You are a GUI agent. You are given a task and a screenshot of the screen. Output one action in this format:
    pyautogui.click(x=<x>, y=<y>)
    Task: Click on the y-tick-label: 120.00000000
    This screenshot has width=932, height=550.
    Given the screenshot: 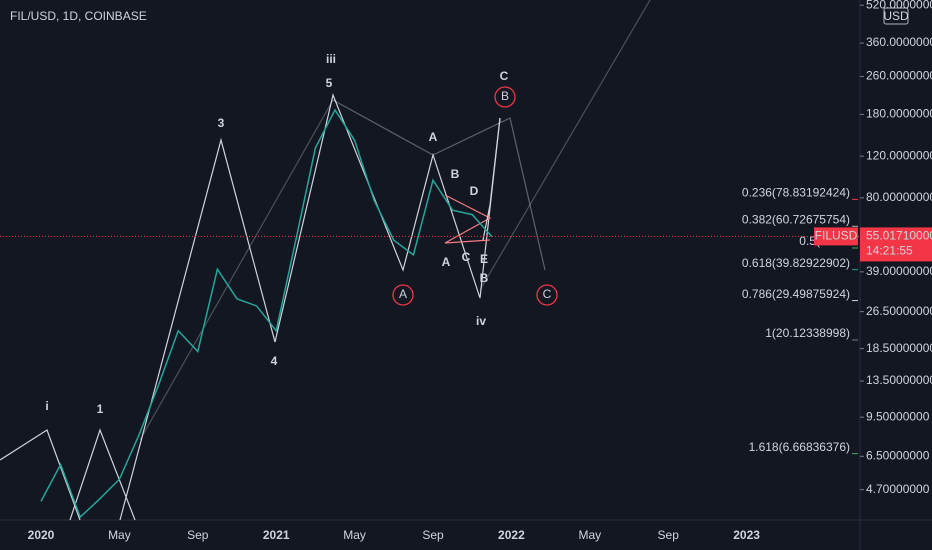 What is the action you would take?
    pyautogui.click(x=899, y=155)
    